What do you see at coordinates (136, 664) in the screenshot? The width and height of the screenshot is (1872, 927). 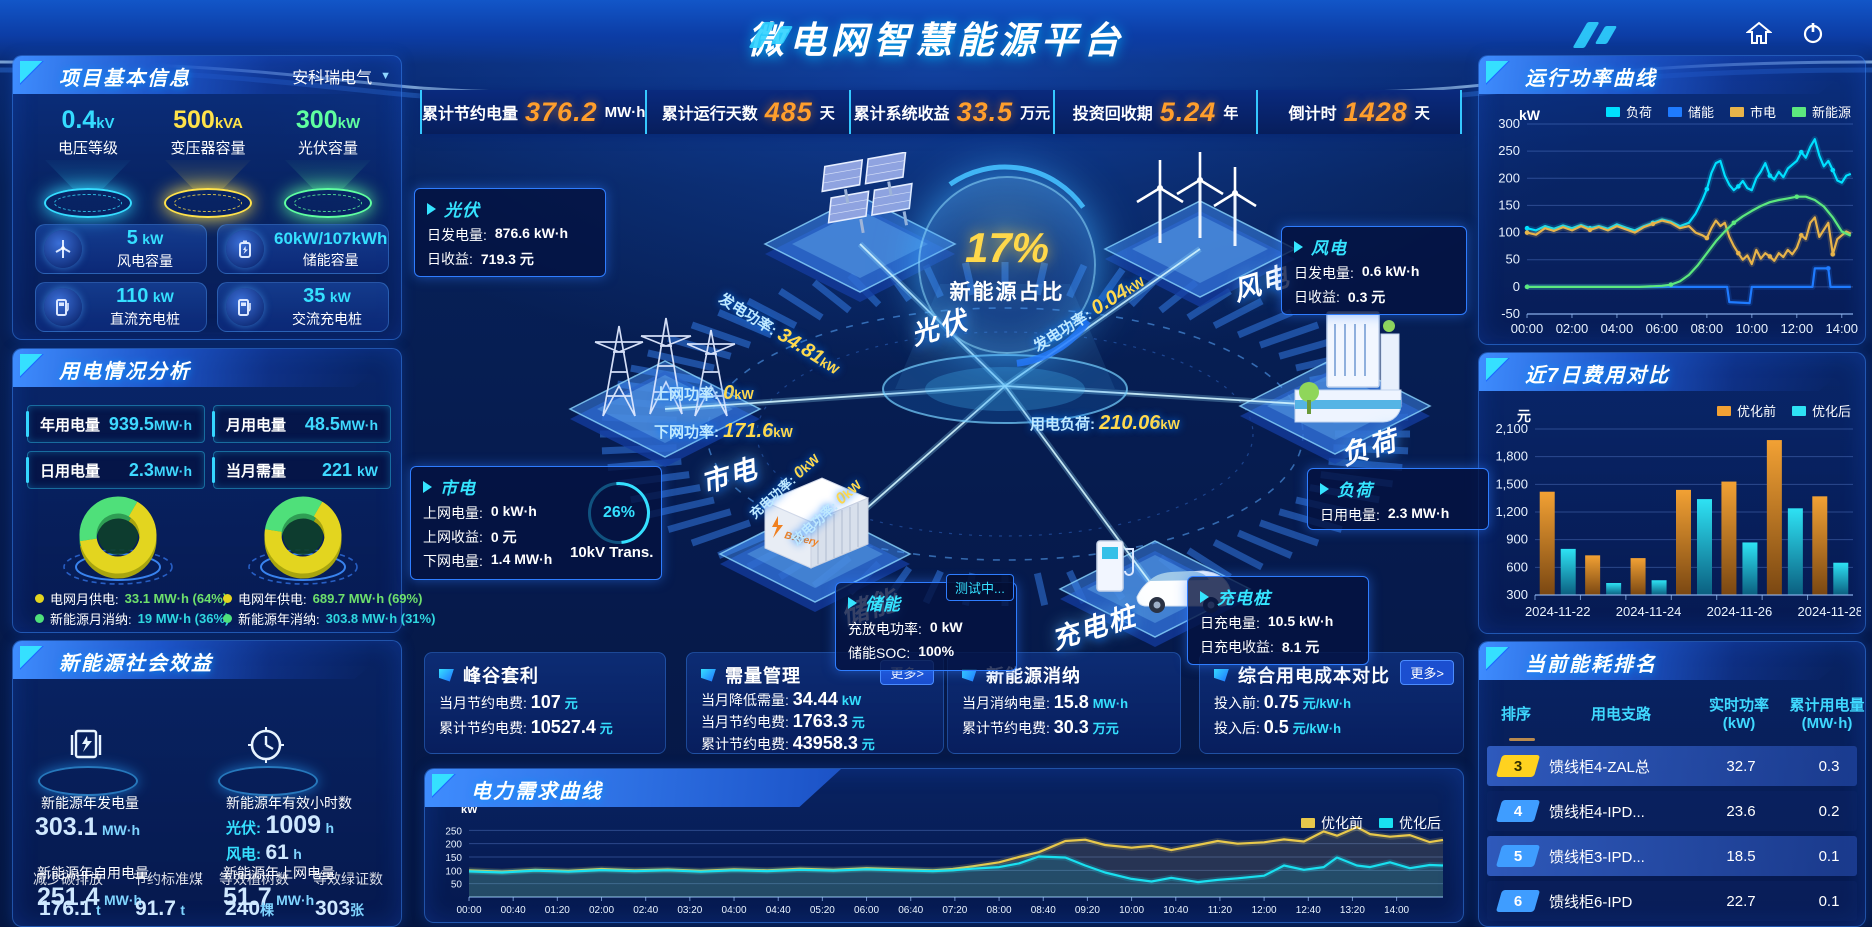 I see `panel-title: 新能源社会效益` at bounding box center [136, 664].